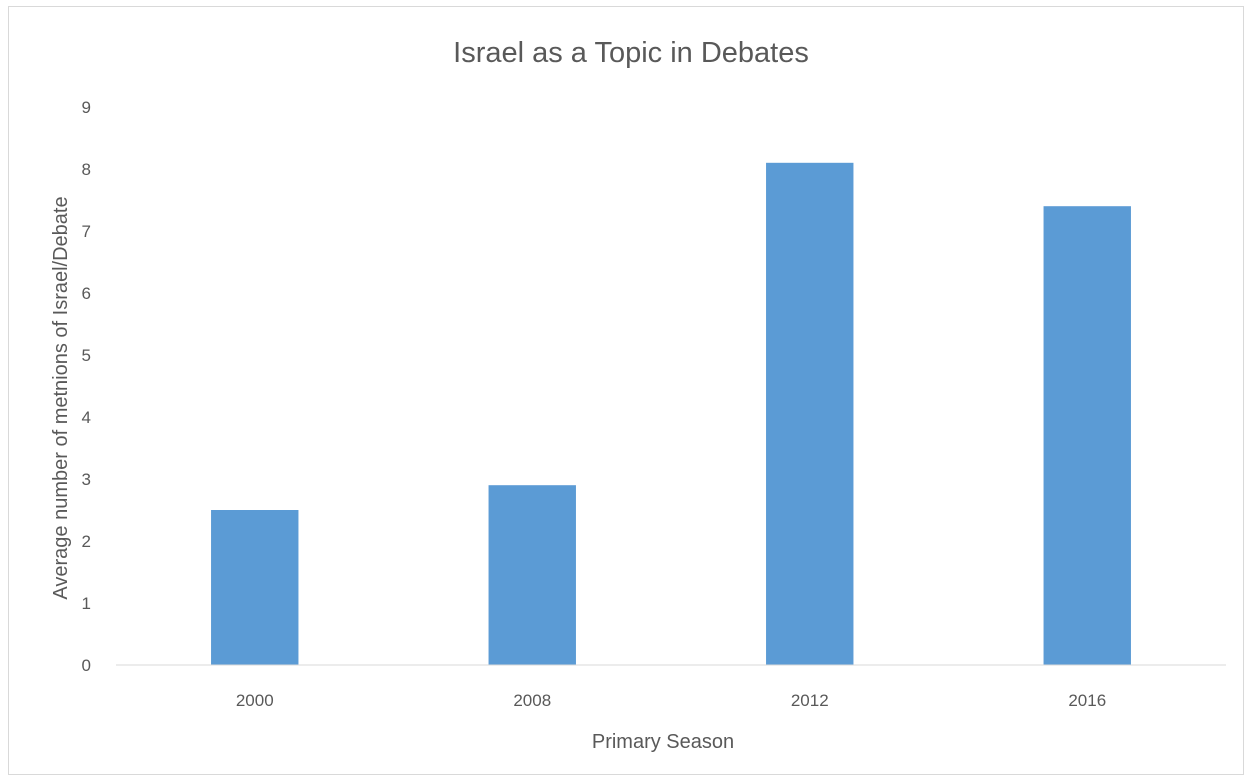 The image size is (1253, 781). I want to click on bar-2012, so click(810, 414).